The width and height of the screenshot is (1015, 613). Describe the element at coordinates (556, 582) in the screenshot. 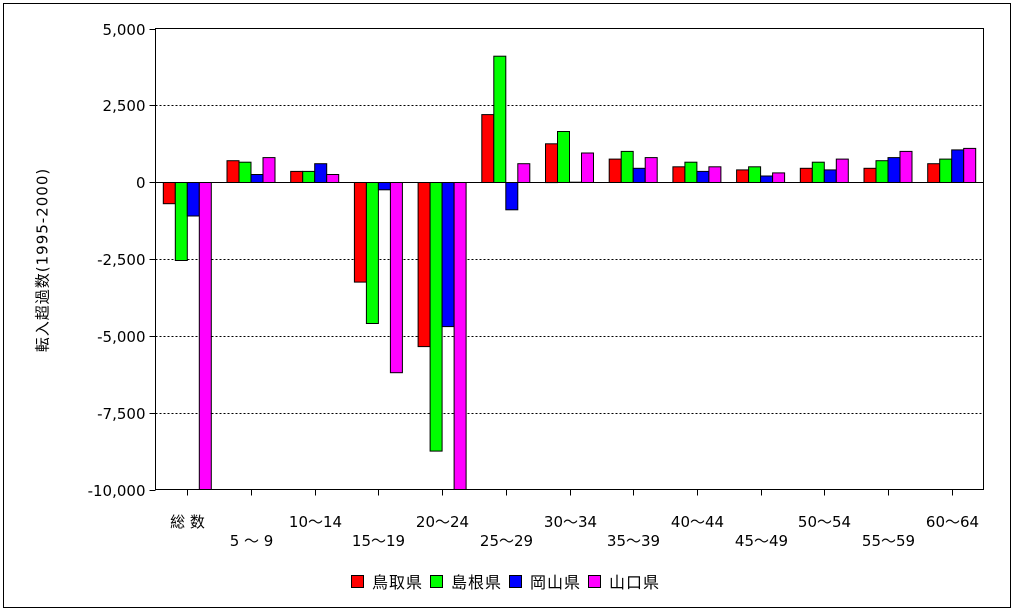

I see `legend-label-okayama: 岡山県` at that location.